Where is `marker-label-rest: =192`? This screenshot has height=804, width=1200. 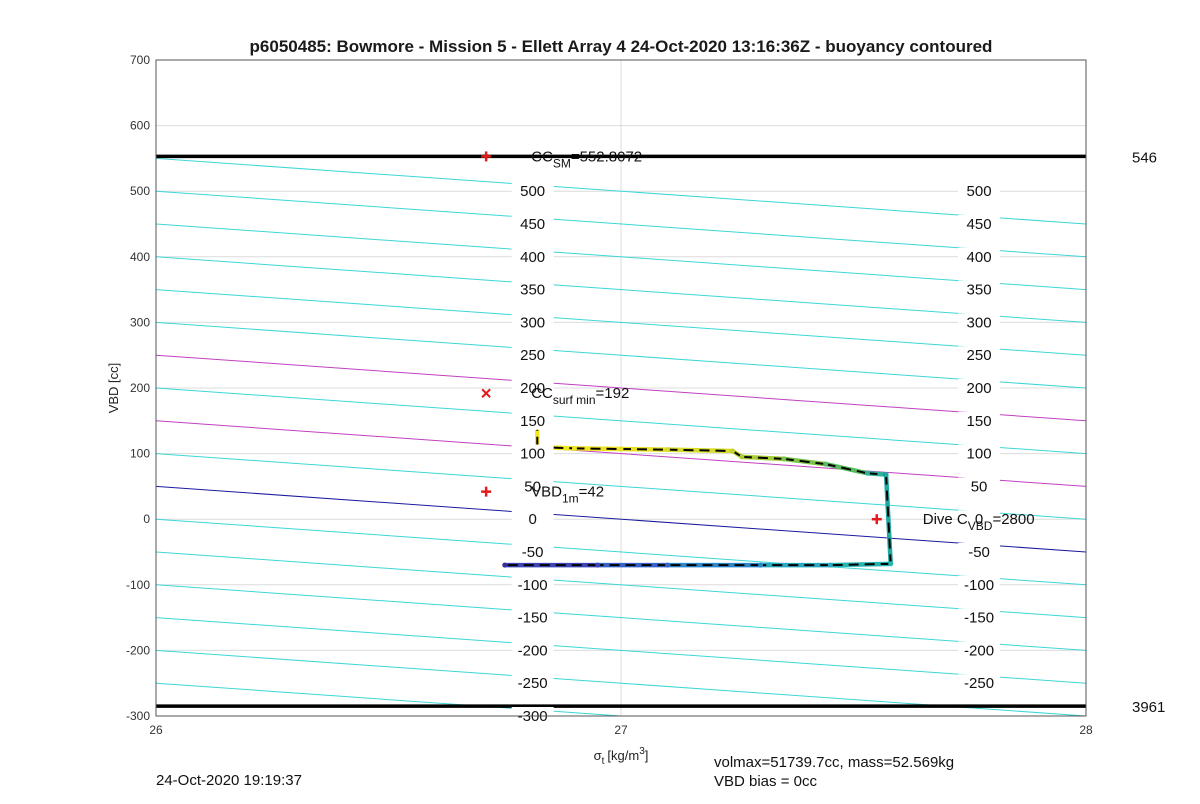
marker-label-rest: =192 is located at coordinates (613, 393).